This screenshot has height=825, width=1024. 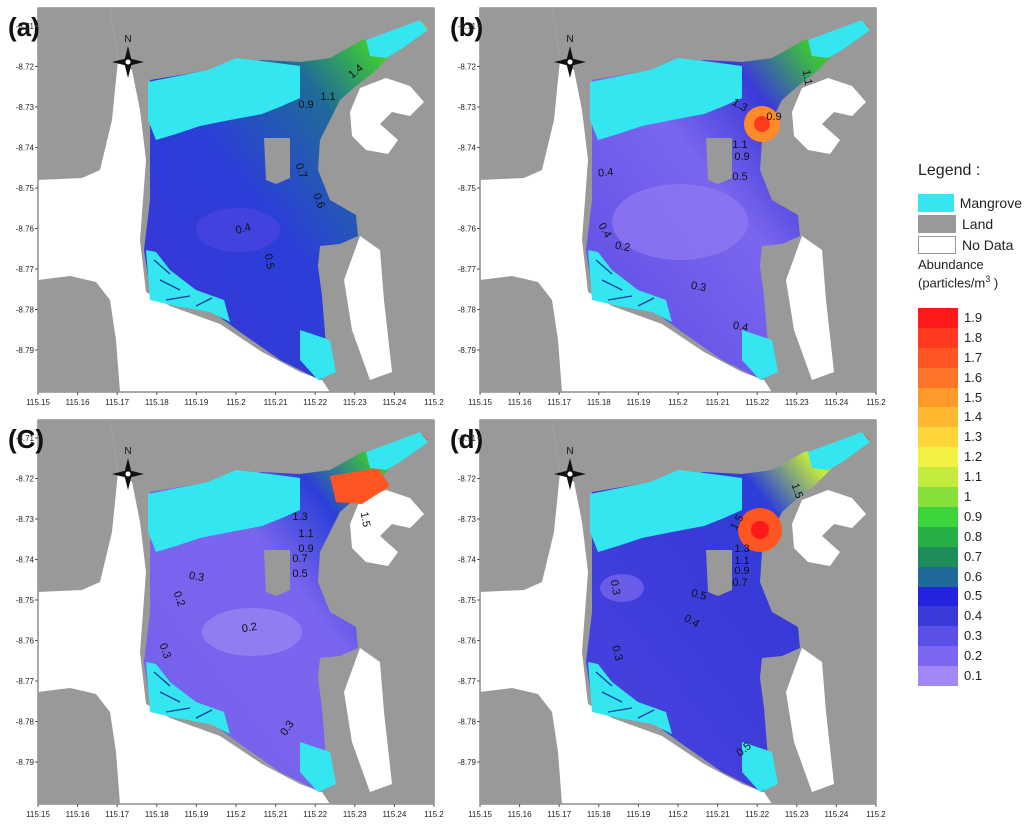 I want to click on scale-label-0.8: 0.8, so click(x=973, y=536).